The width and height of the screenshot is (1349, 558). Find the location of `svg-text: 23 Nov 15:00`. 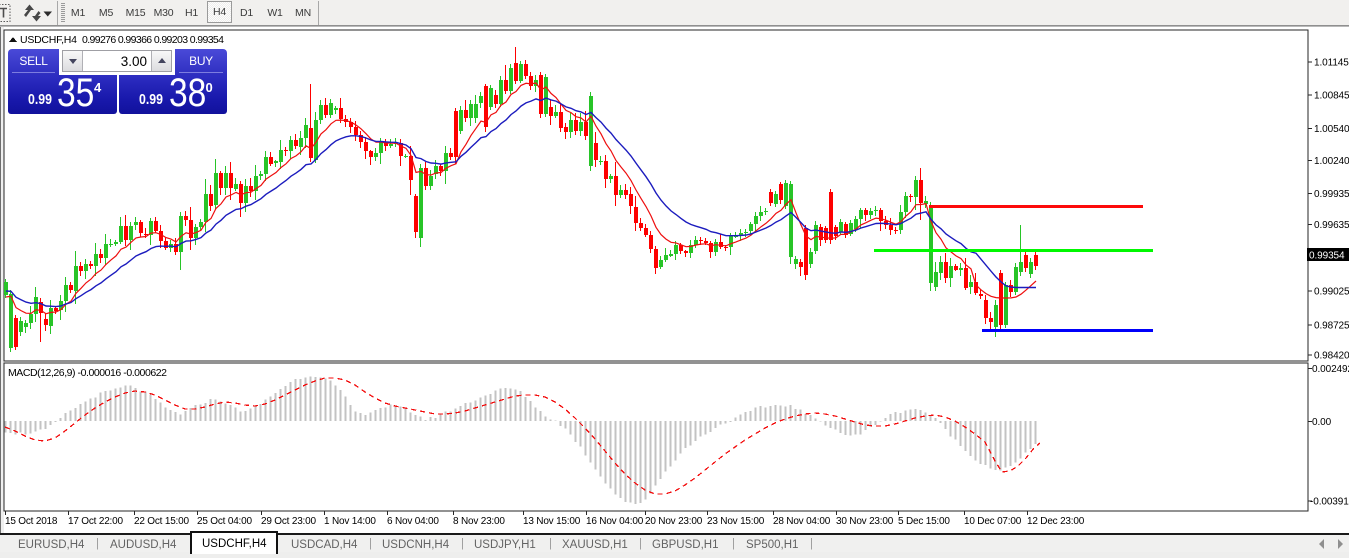

svg-text: 23 Nov 15:00 is located at coordinates (736, 521).